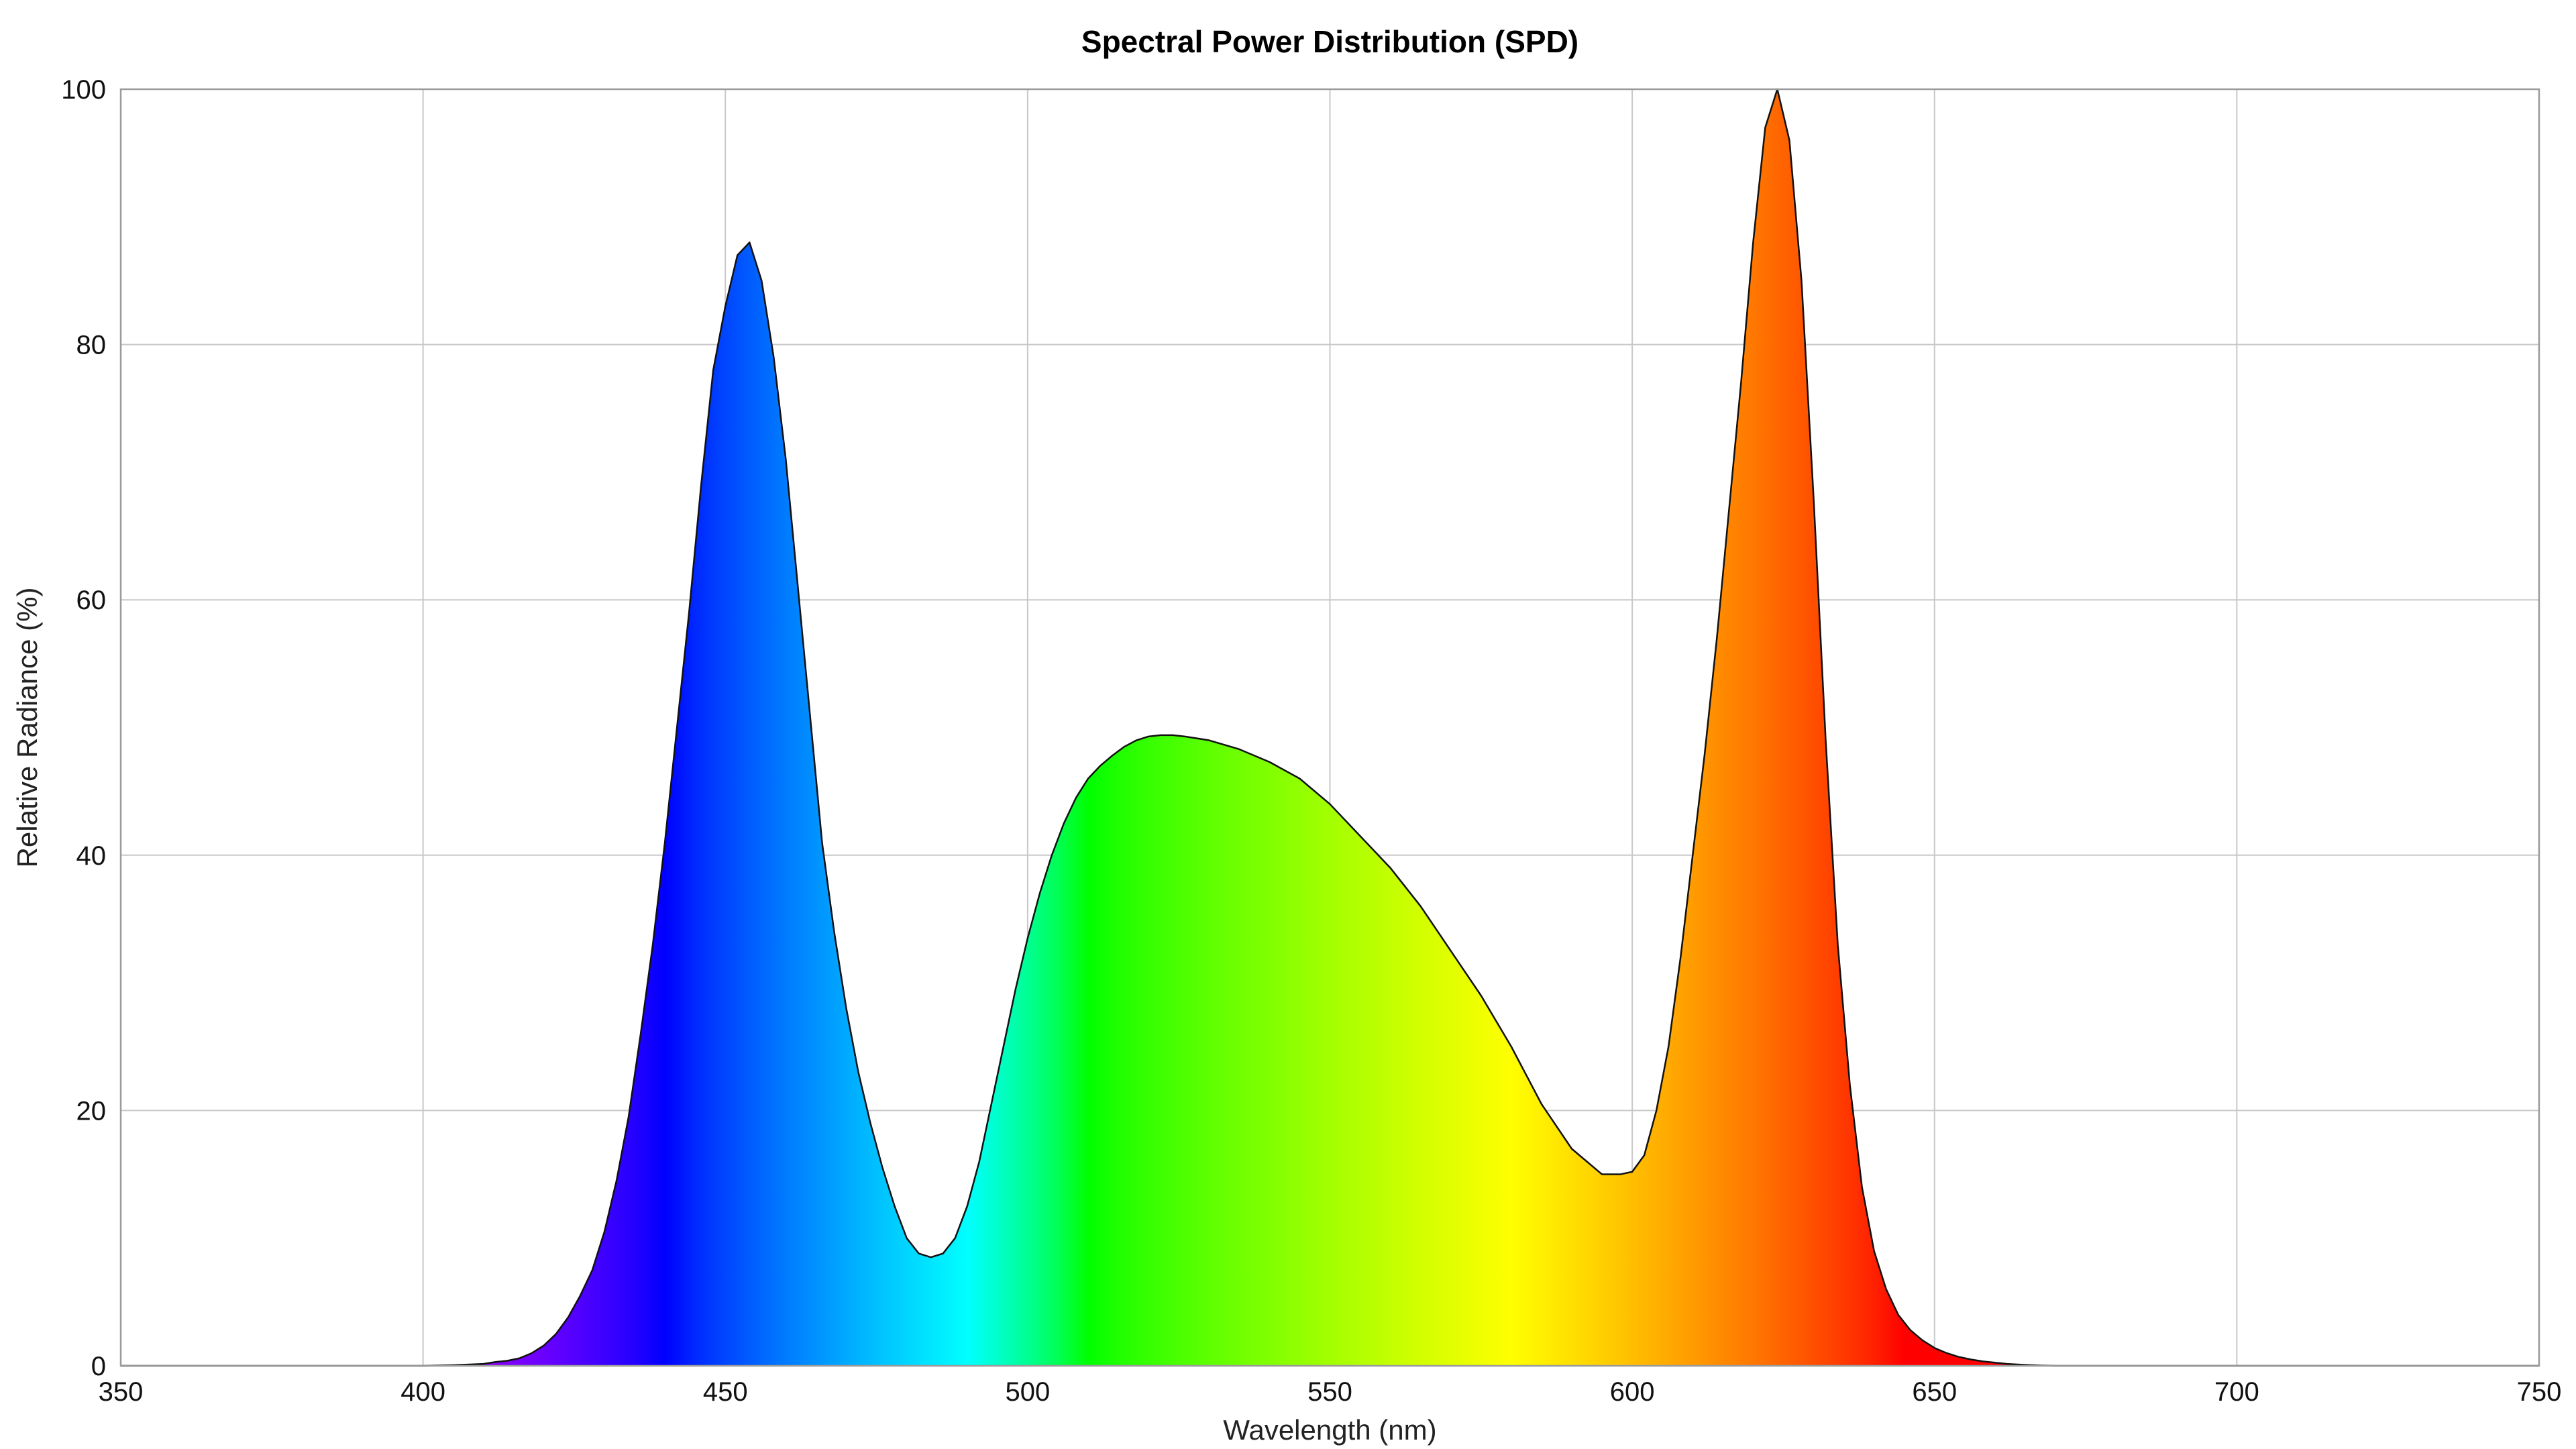 The width and height of the screenshot is (2576, 1449). What do you see at coordinates (91, 345) in the screenshot?
I see `y-tick-label: 80` at bounding box center [91, 345].